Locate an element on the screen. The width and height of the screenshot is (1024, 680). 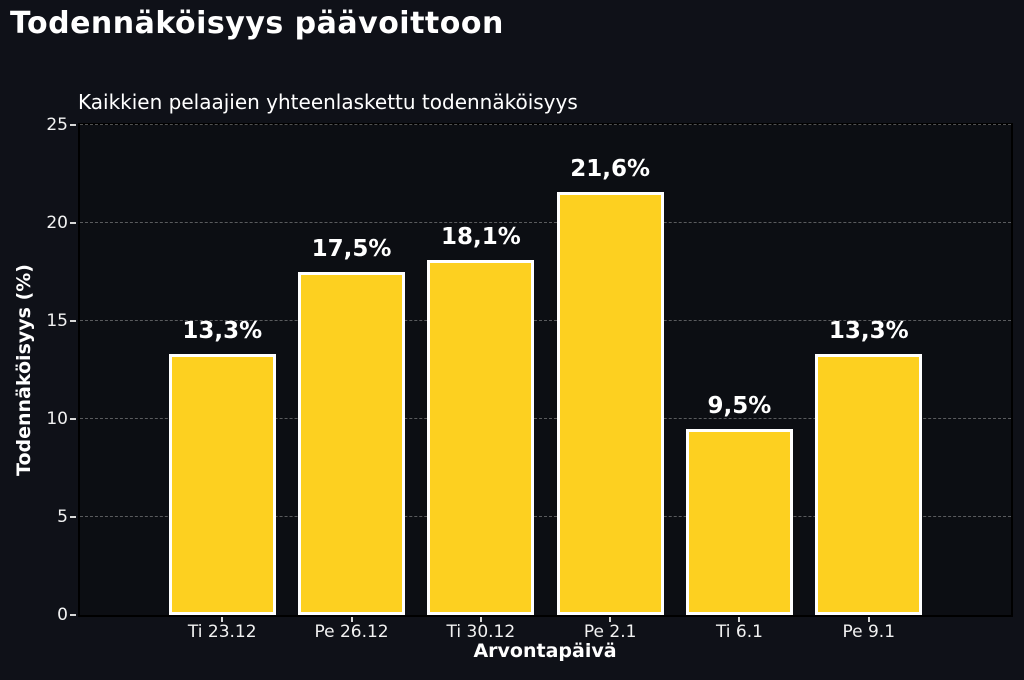
bar-Ti 23.12 is located at coordinates (222, 484).